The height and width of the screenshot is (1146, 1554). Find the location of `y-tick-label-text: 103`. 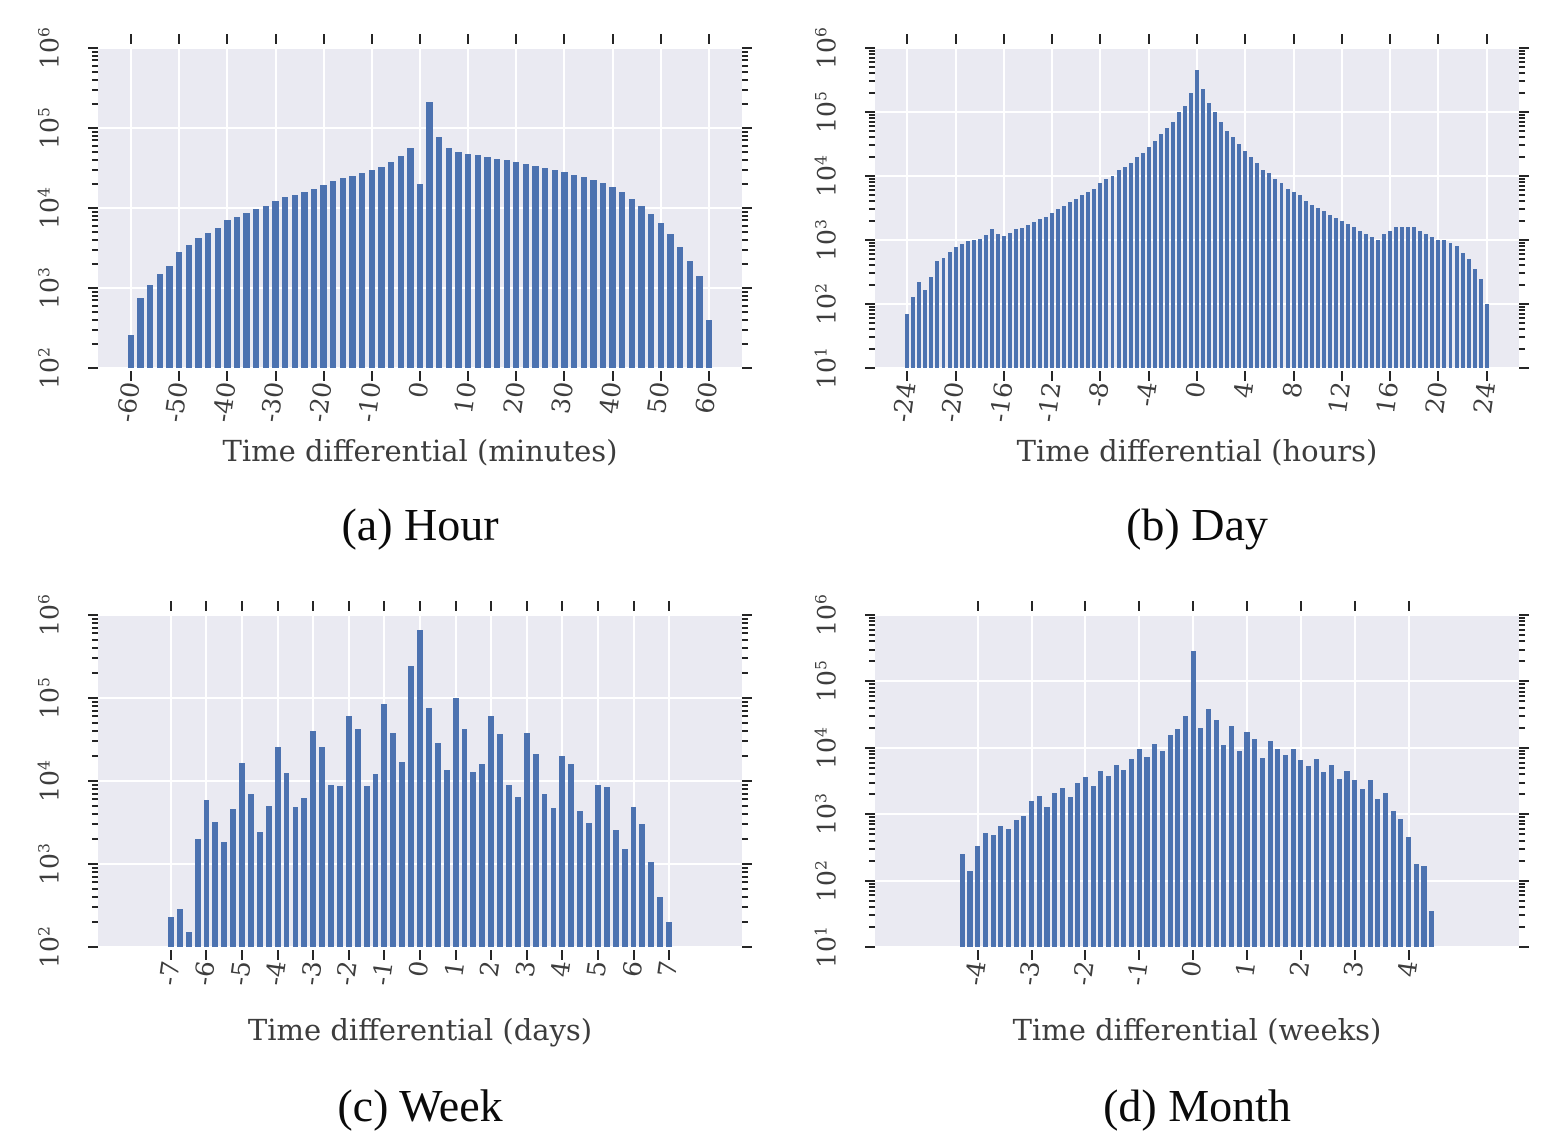

y-tick-label-text: 103 is located at coordinates (50, 288).